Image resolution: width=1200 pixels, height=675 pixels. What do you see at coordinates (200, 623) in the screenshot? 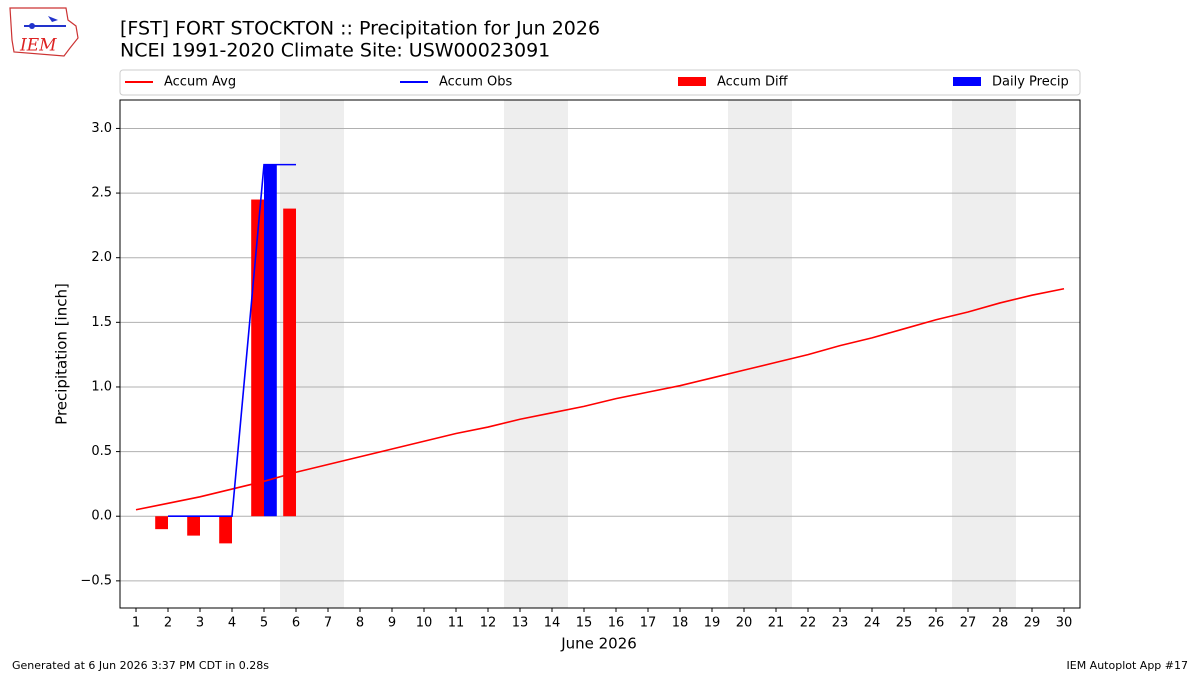
I see `x-tick-label: 3` at bounding box center [200, 623].